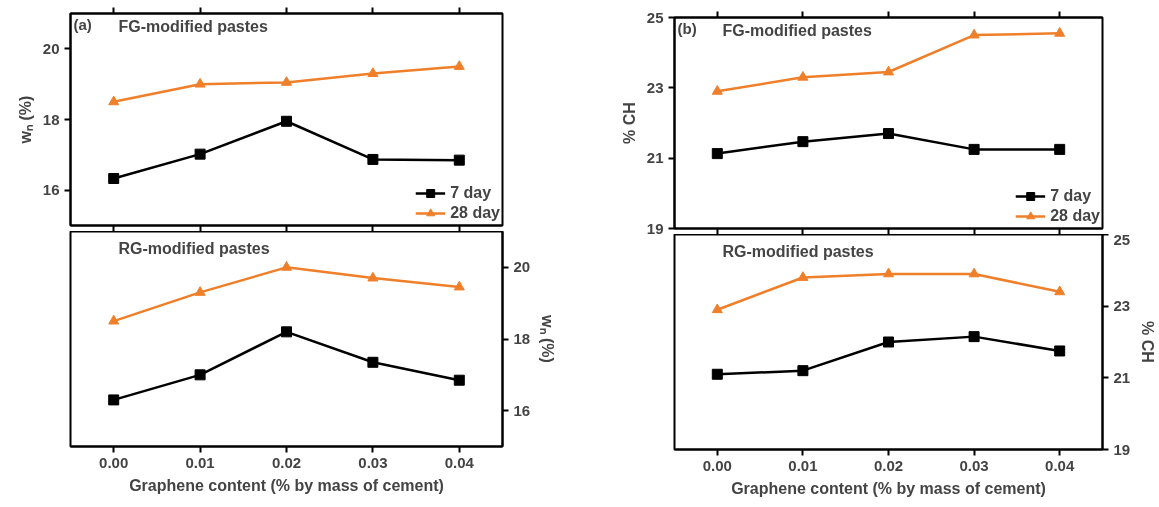 This screenshot has height=507, width=1159. What do you see at coordinates (655, 158) in the screenshot?
I see `y-tick-label: 21` at bounding box center [655, 158].